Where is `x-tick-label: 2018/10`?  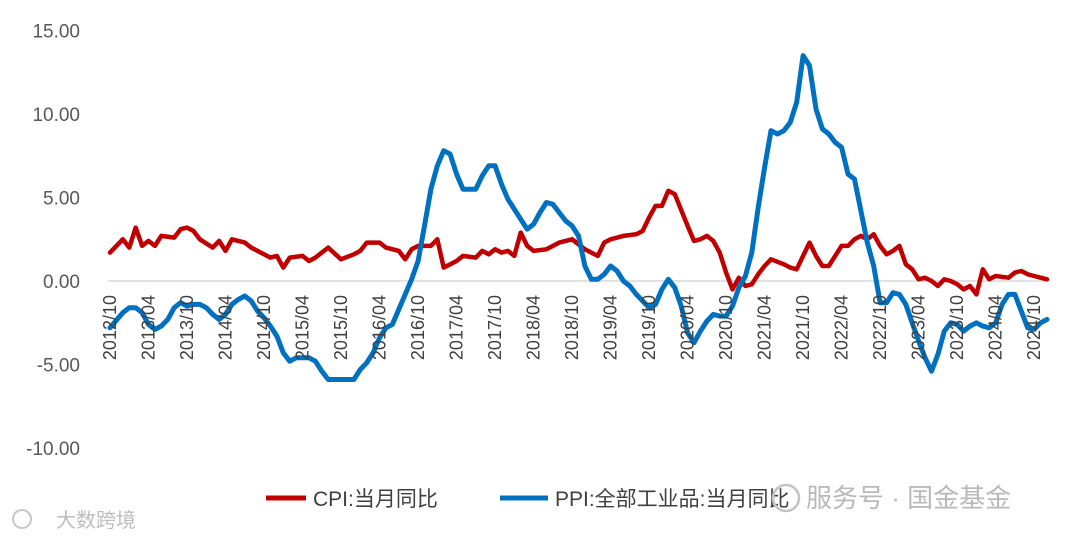 x-tick-label: 2018/10 is located at coordinates (572, 327).